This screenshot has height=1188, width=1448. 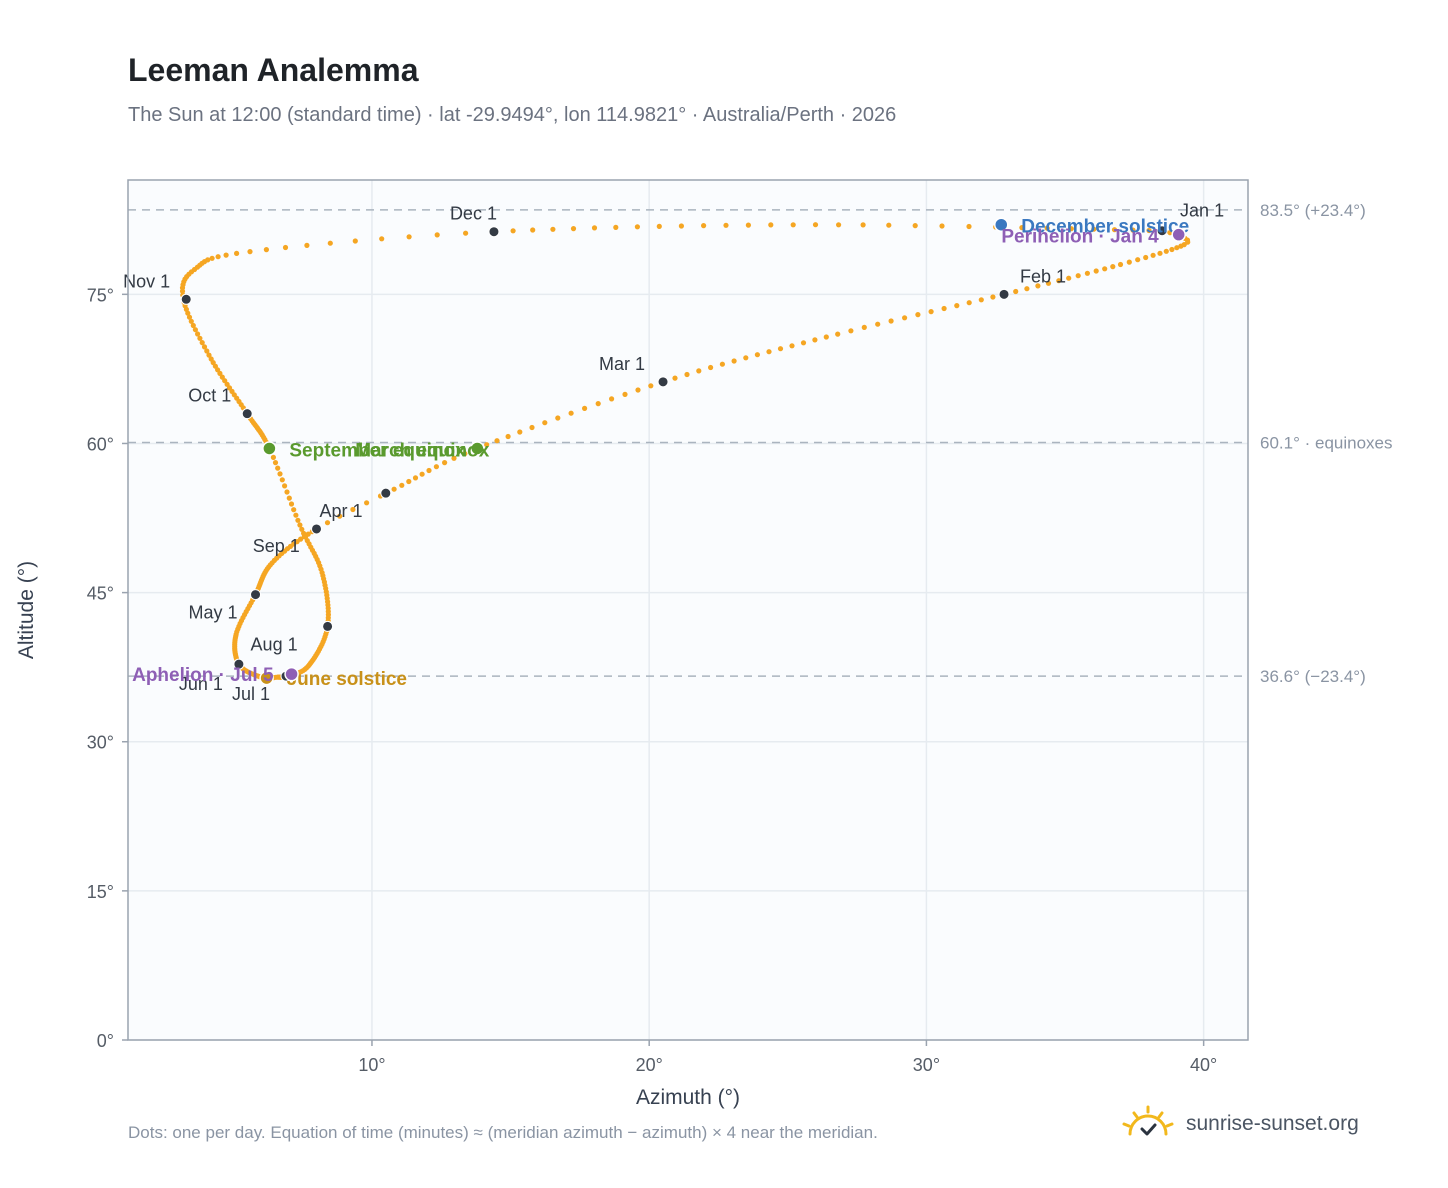 I want to click on sun-logo-icon, so click(x=1148, y=1120).